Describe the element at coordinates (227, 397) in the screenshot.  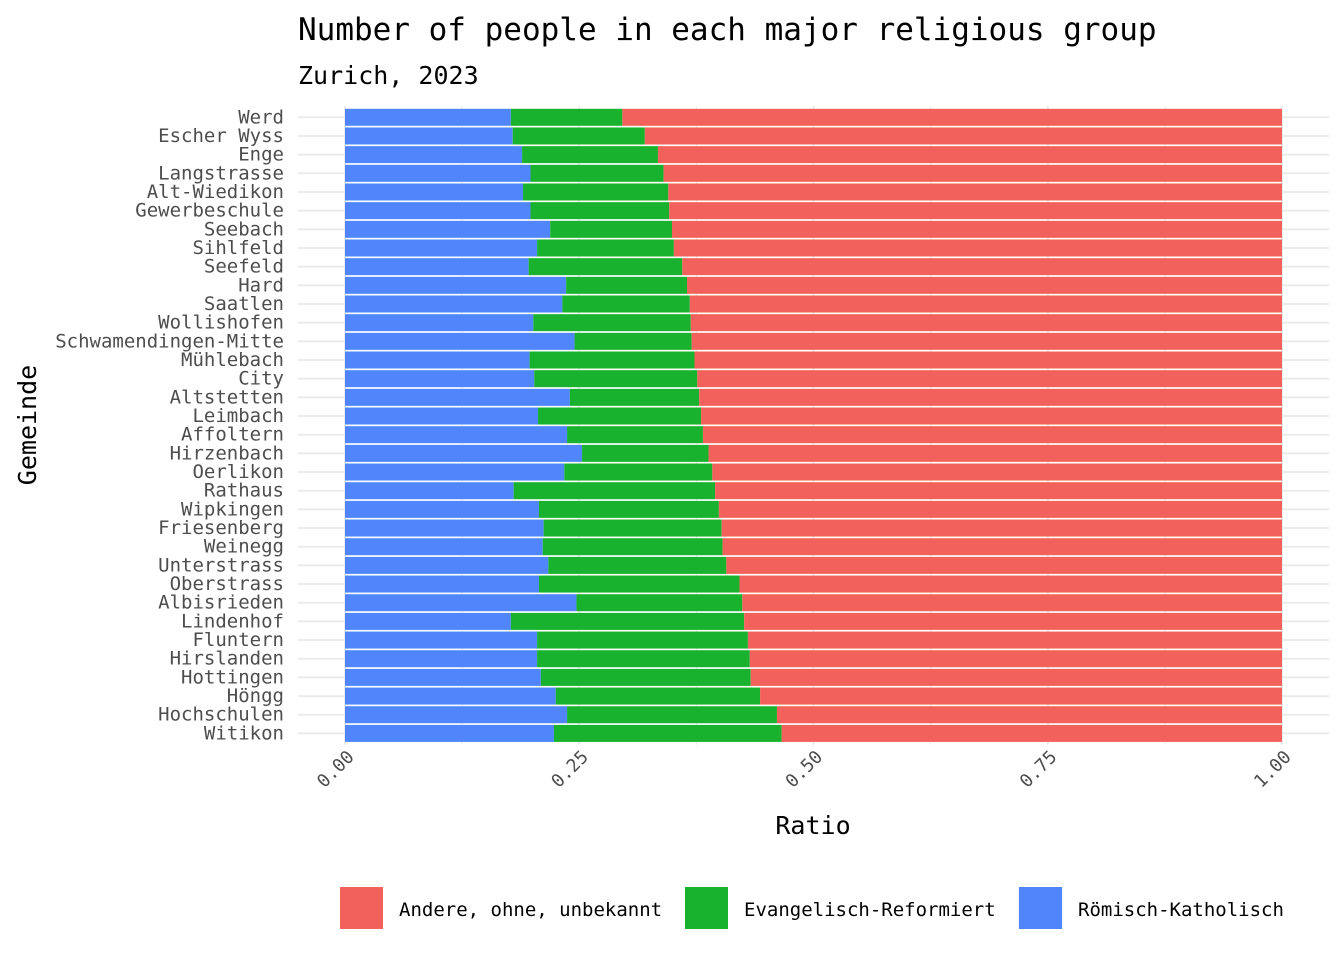
I see `y-tick-label: Altstetten` at that location.